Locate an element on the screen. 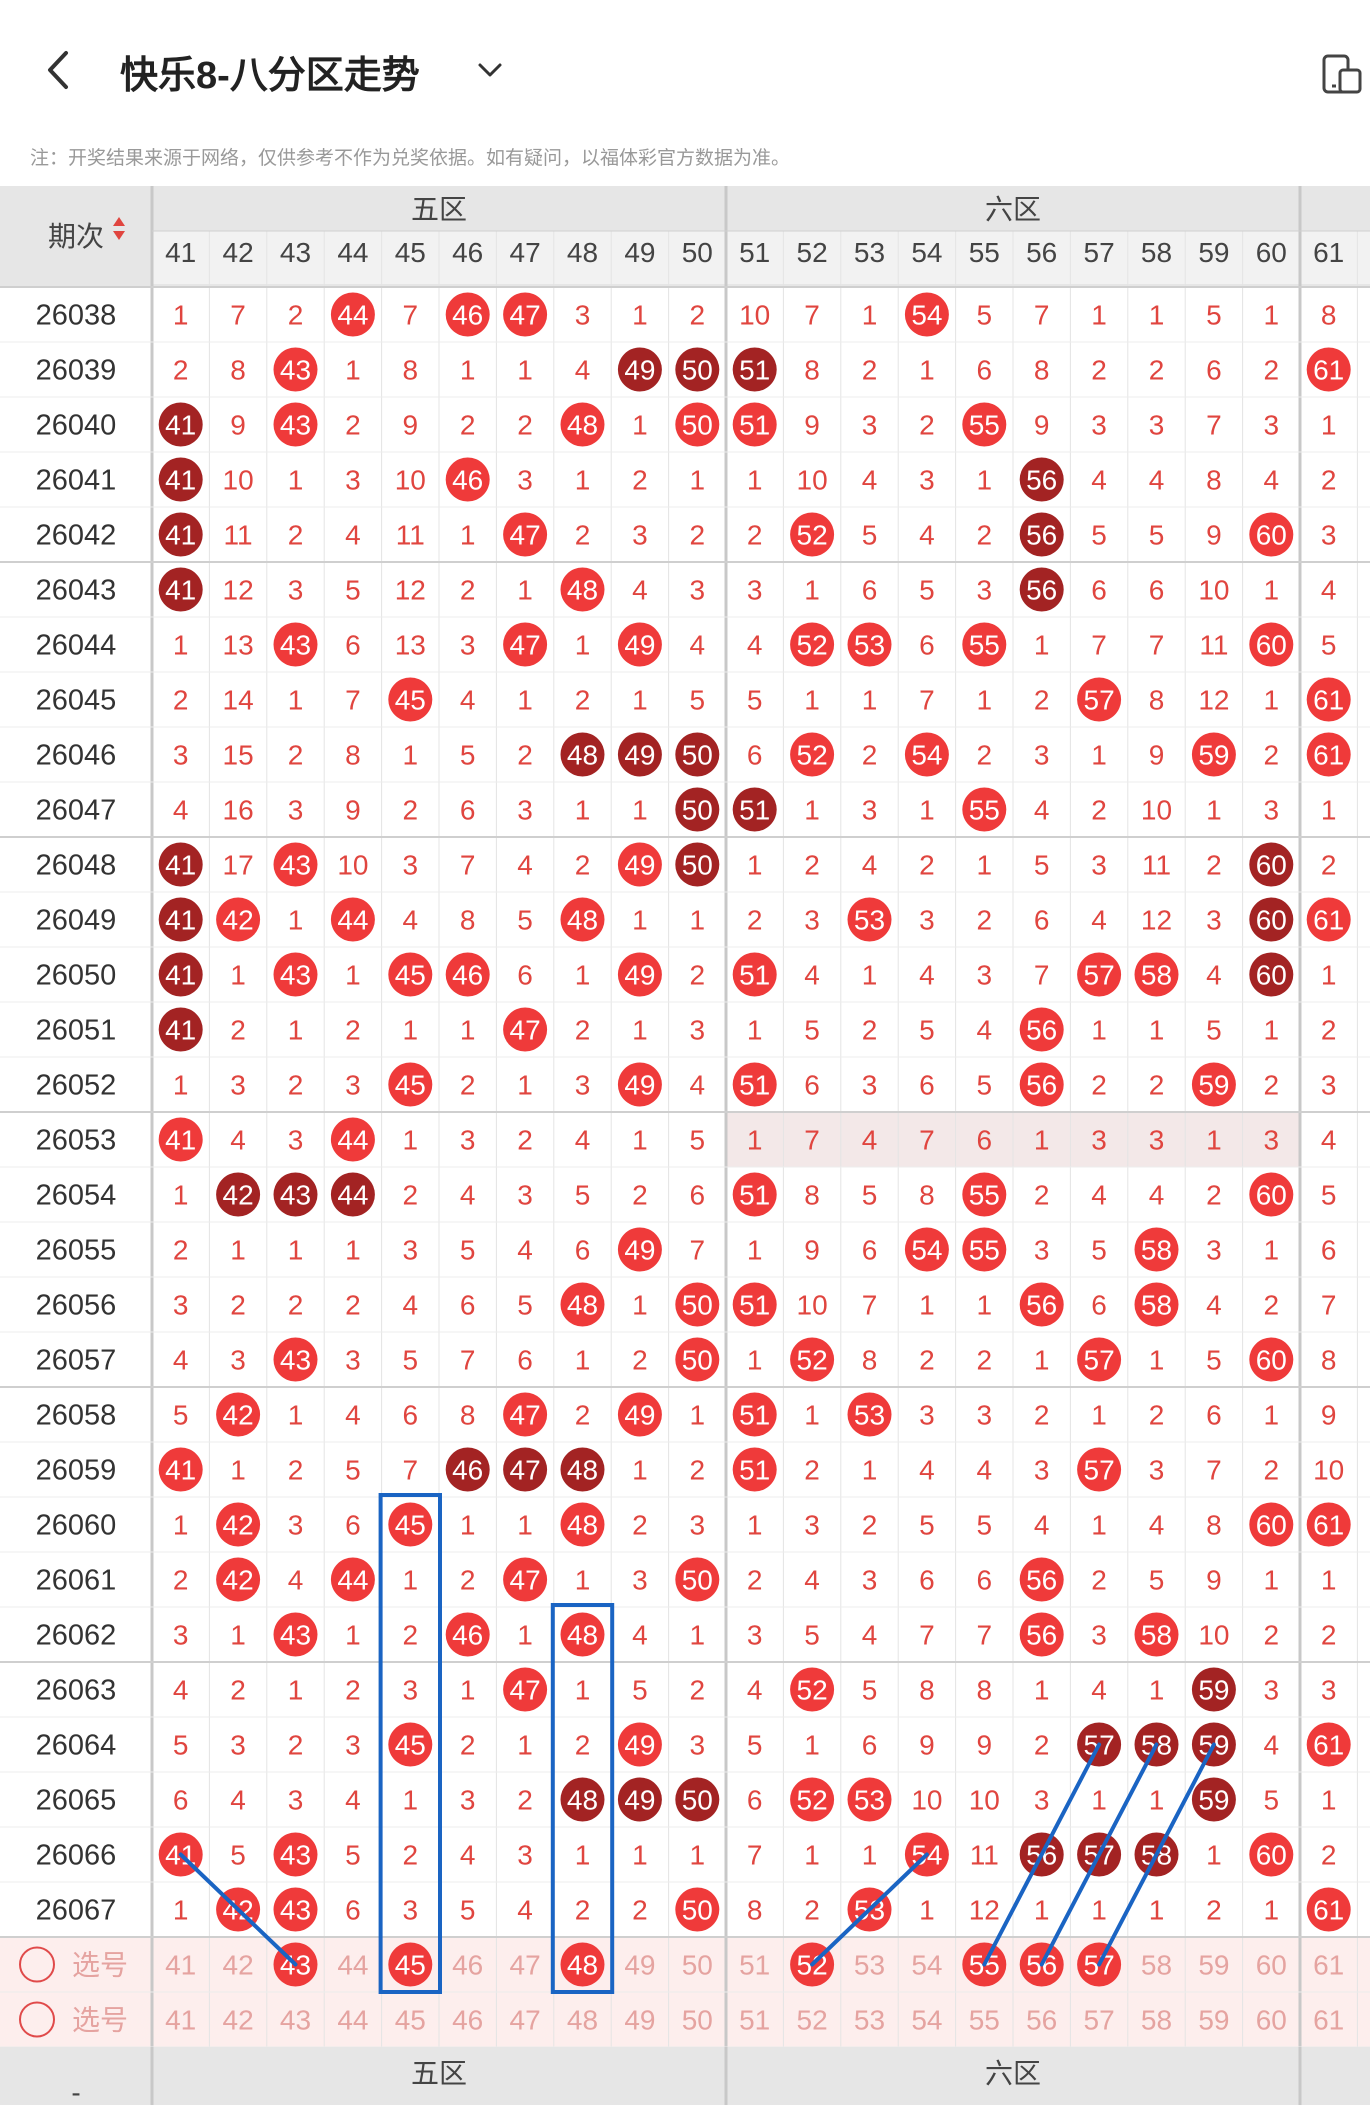 The width and height of the screenshot is (1370, 2105). selected-number: 48 is located at coordinates (582, 1965).